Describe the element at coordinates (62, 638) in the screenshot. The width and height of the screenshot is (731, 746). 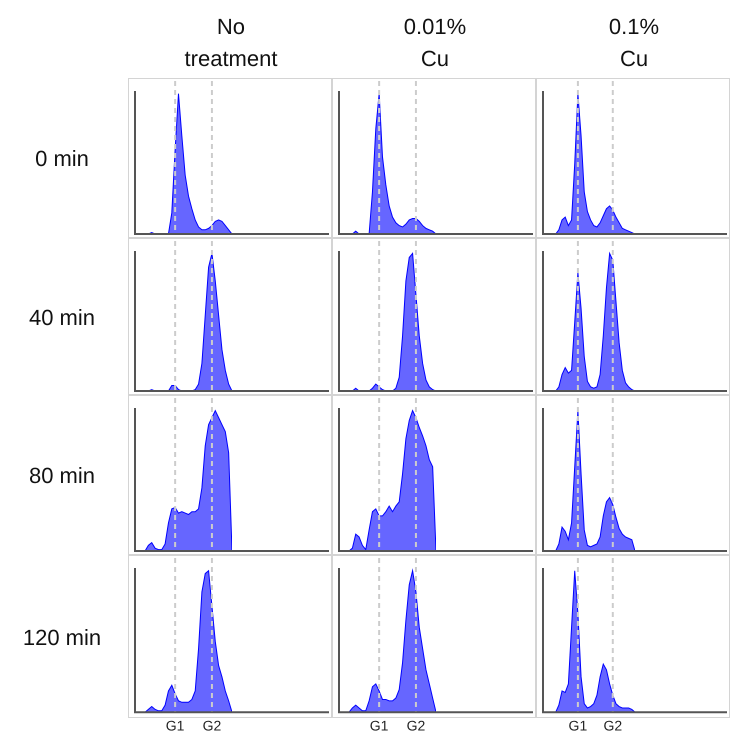
I see `y-axis-title: 120 min` at that location.